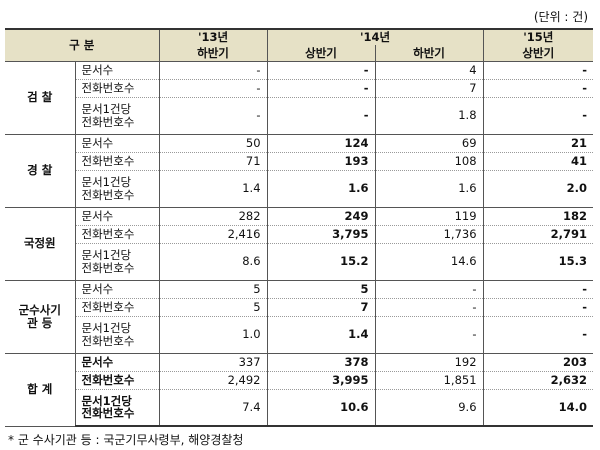 This screenshot has height=450, width=600. I want to click on cell-value: 21, so click(538, 143).